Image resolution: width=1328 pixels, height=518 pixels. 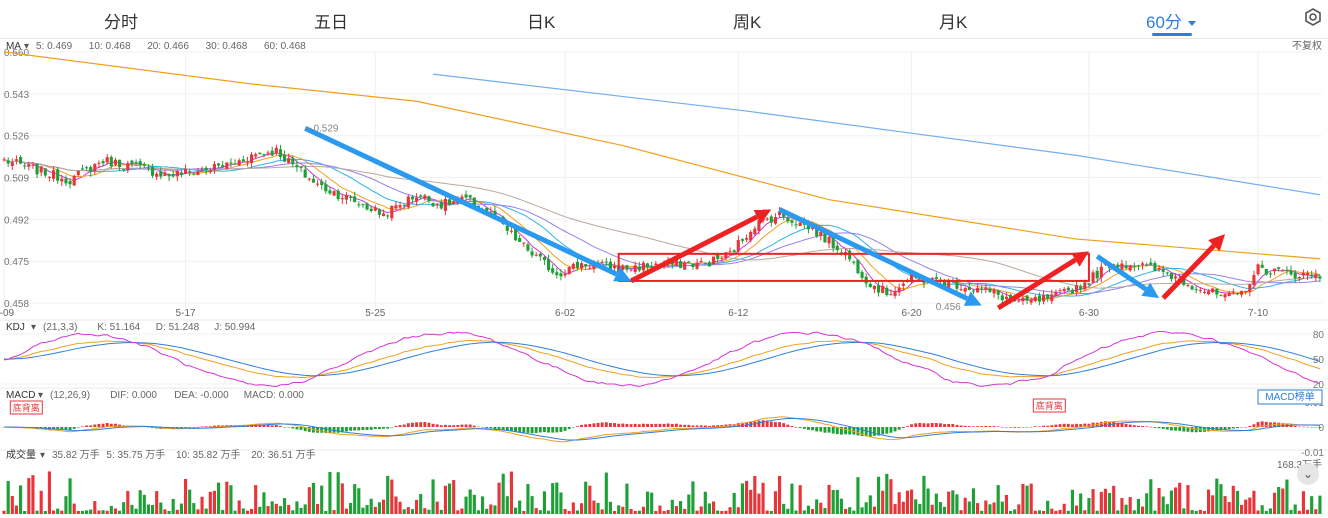 I want to click on ma-legend-value: 60: 0.468, so click(x=285, y=46).